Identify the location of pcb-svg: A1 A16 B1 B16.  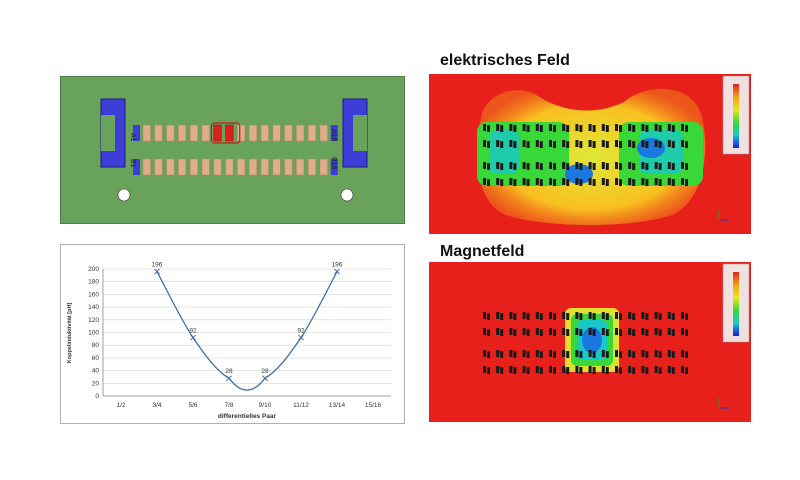
(234, 150).